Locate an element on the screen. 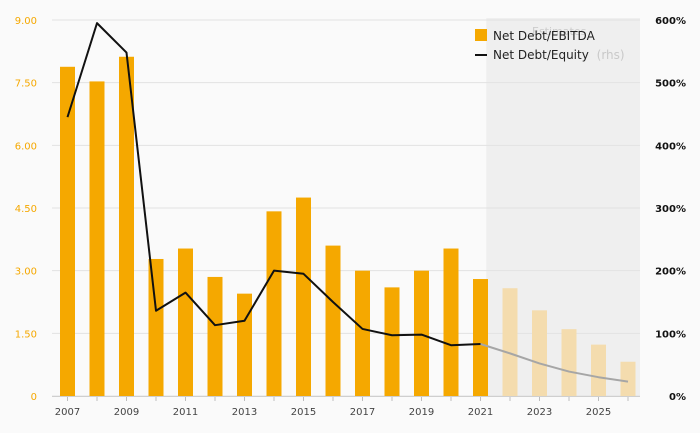  left-axis-tick-label: 0 is located at coordinates (34, 397).